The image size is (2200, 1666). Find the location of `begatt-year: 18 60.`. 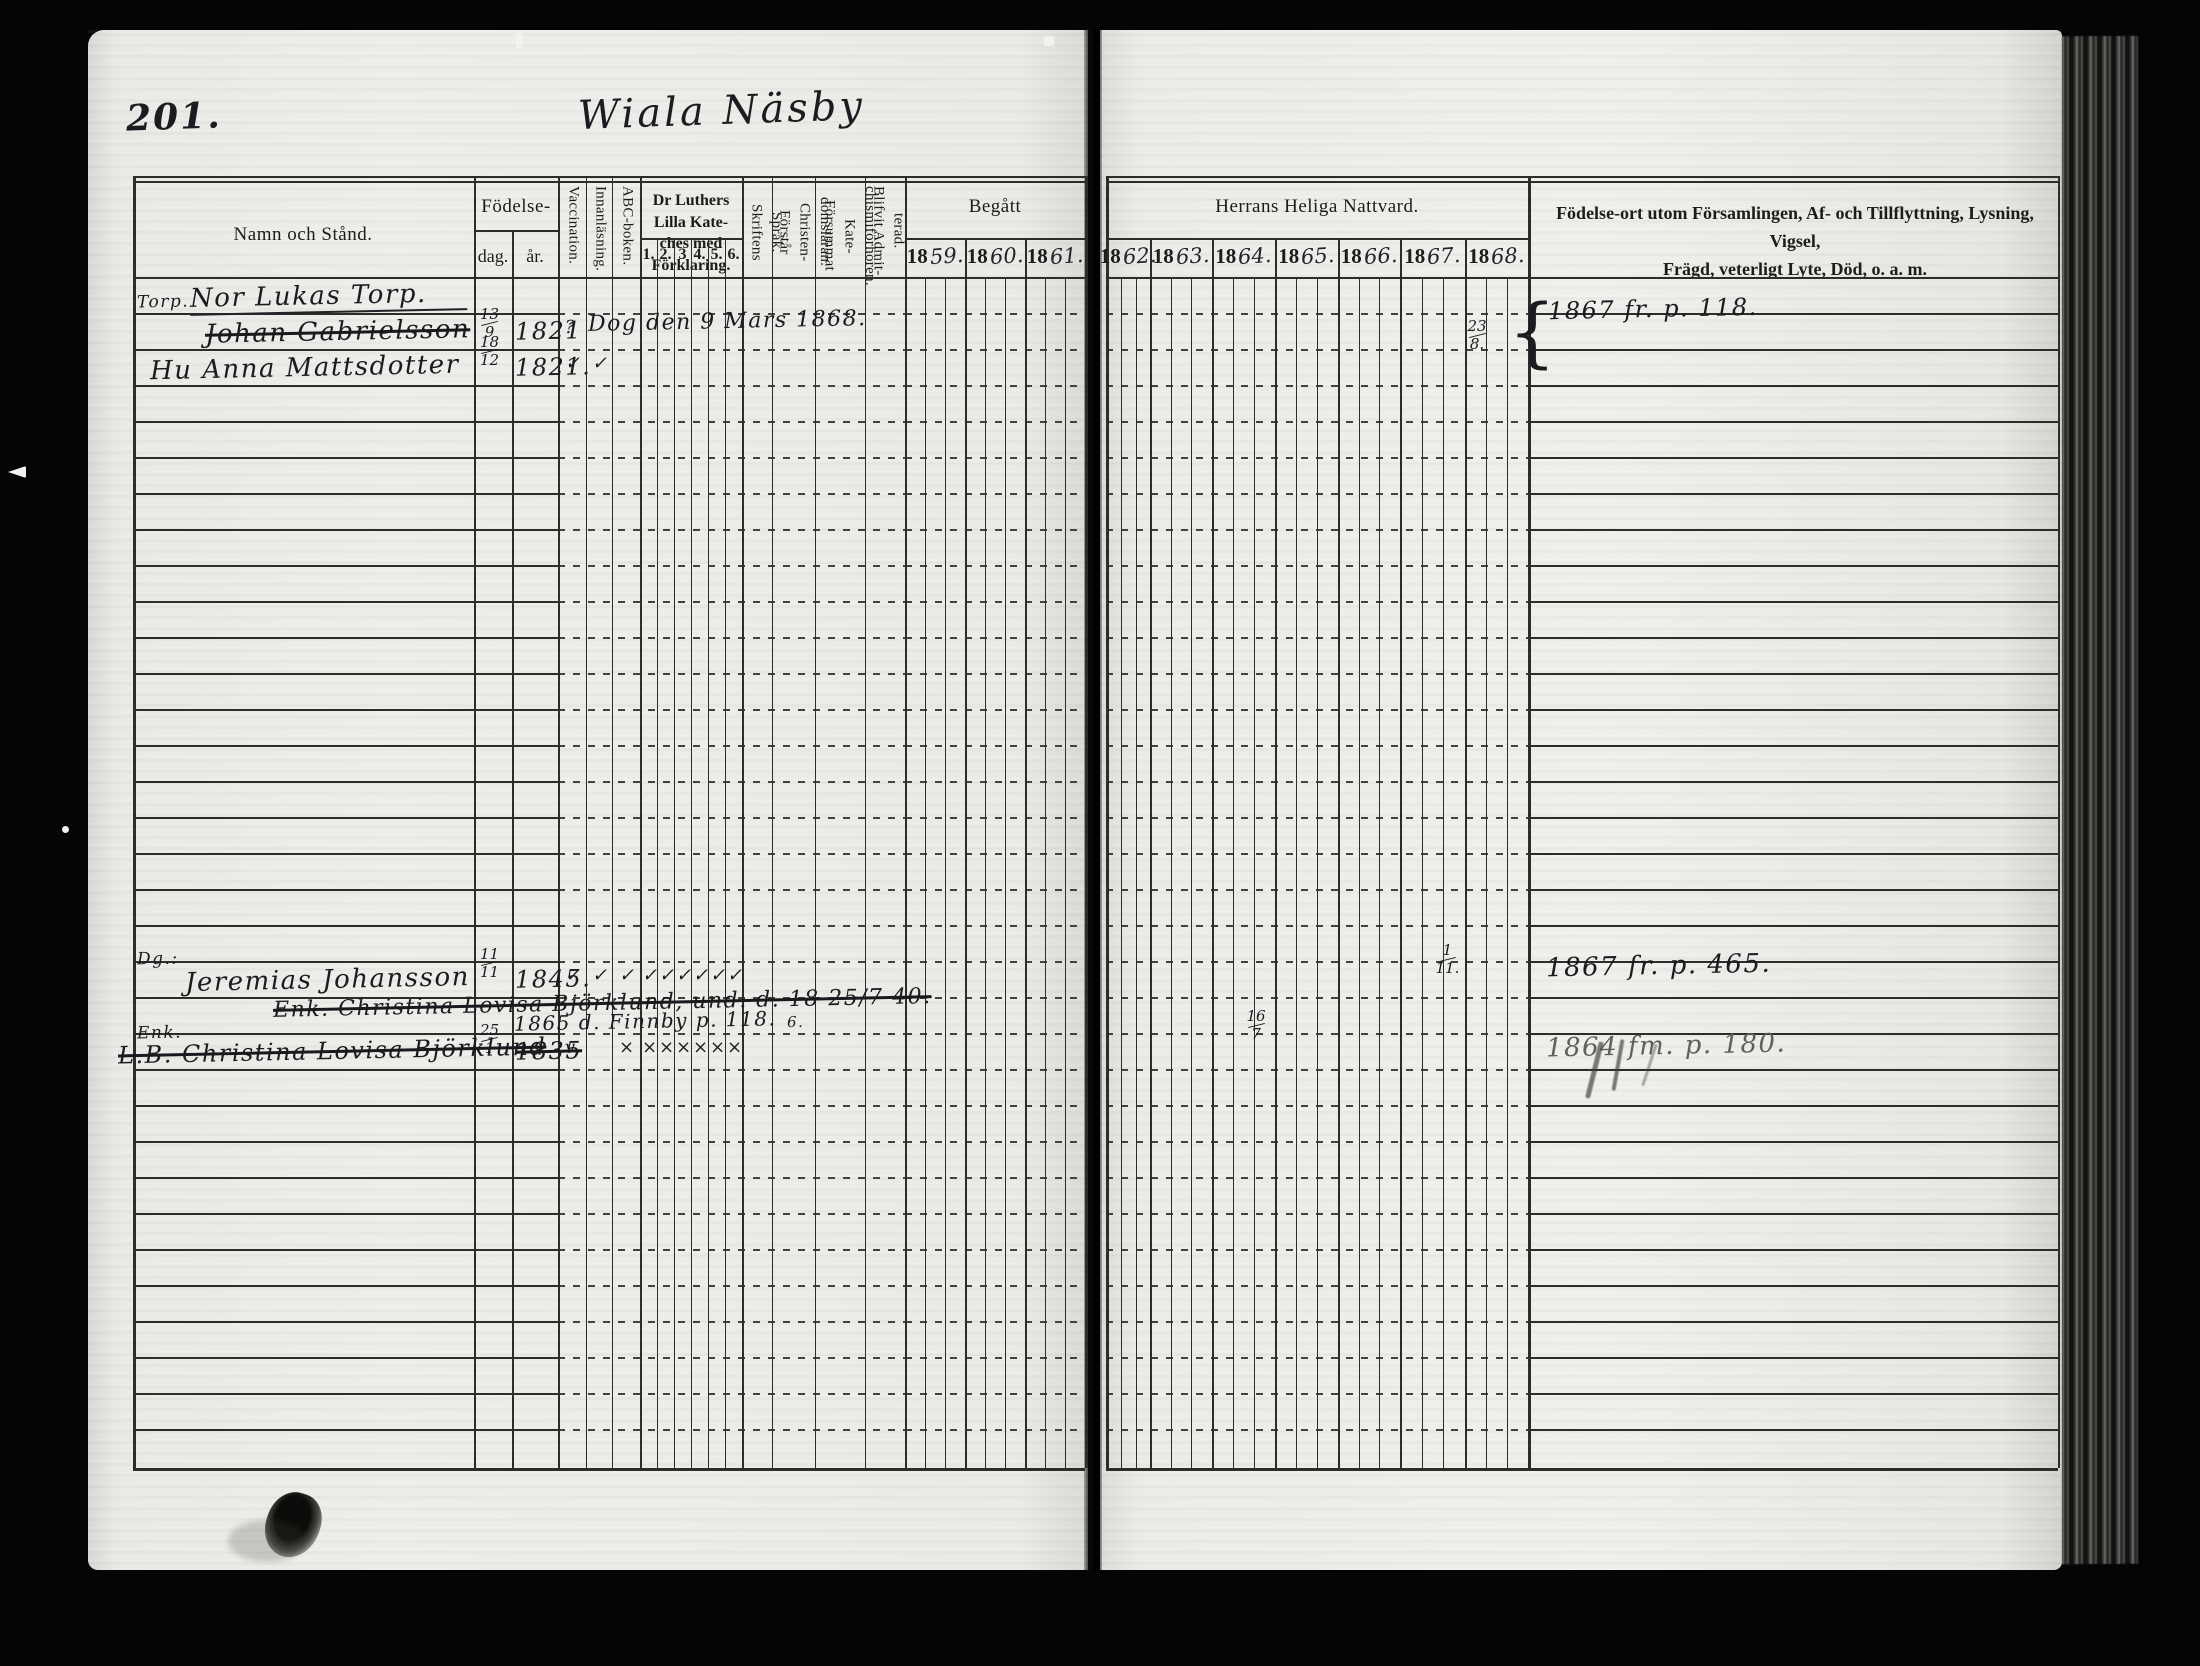

begatt-year: 18 60. is located at coordinates (995, 256).